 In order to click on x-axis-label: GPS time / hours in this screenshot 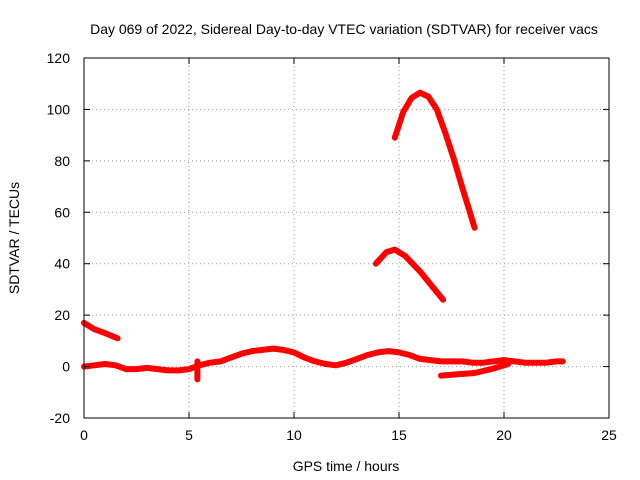, I will do `click(346, 466)`.